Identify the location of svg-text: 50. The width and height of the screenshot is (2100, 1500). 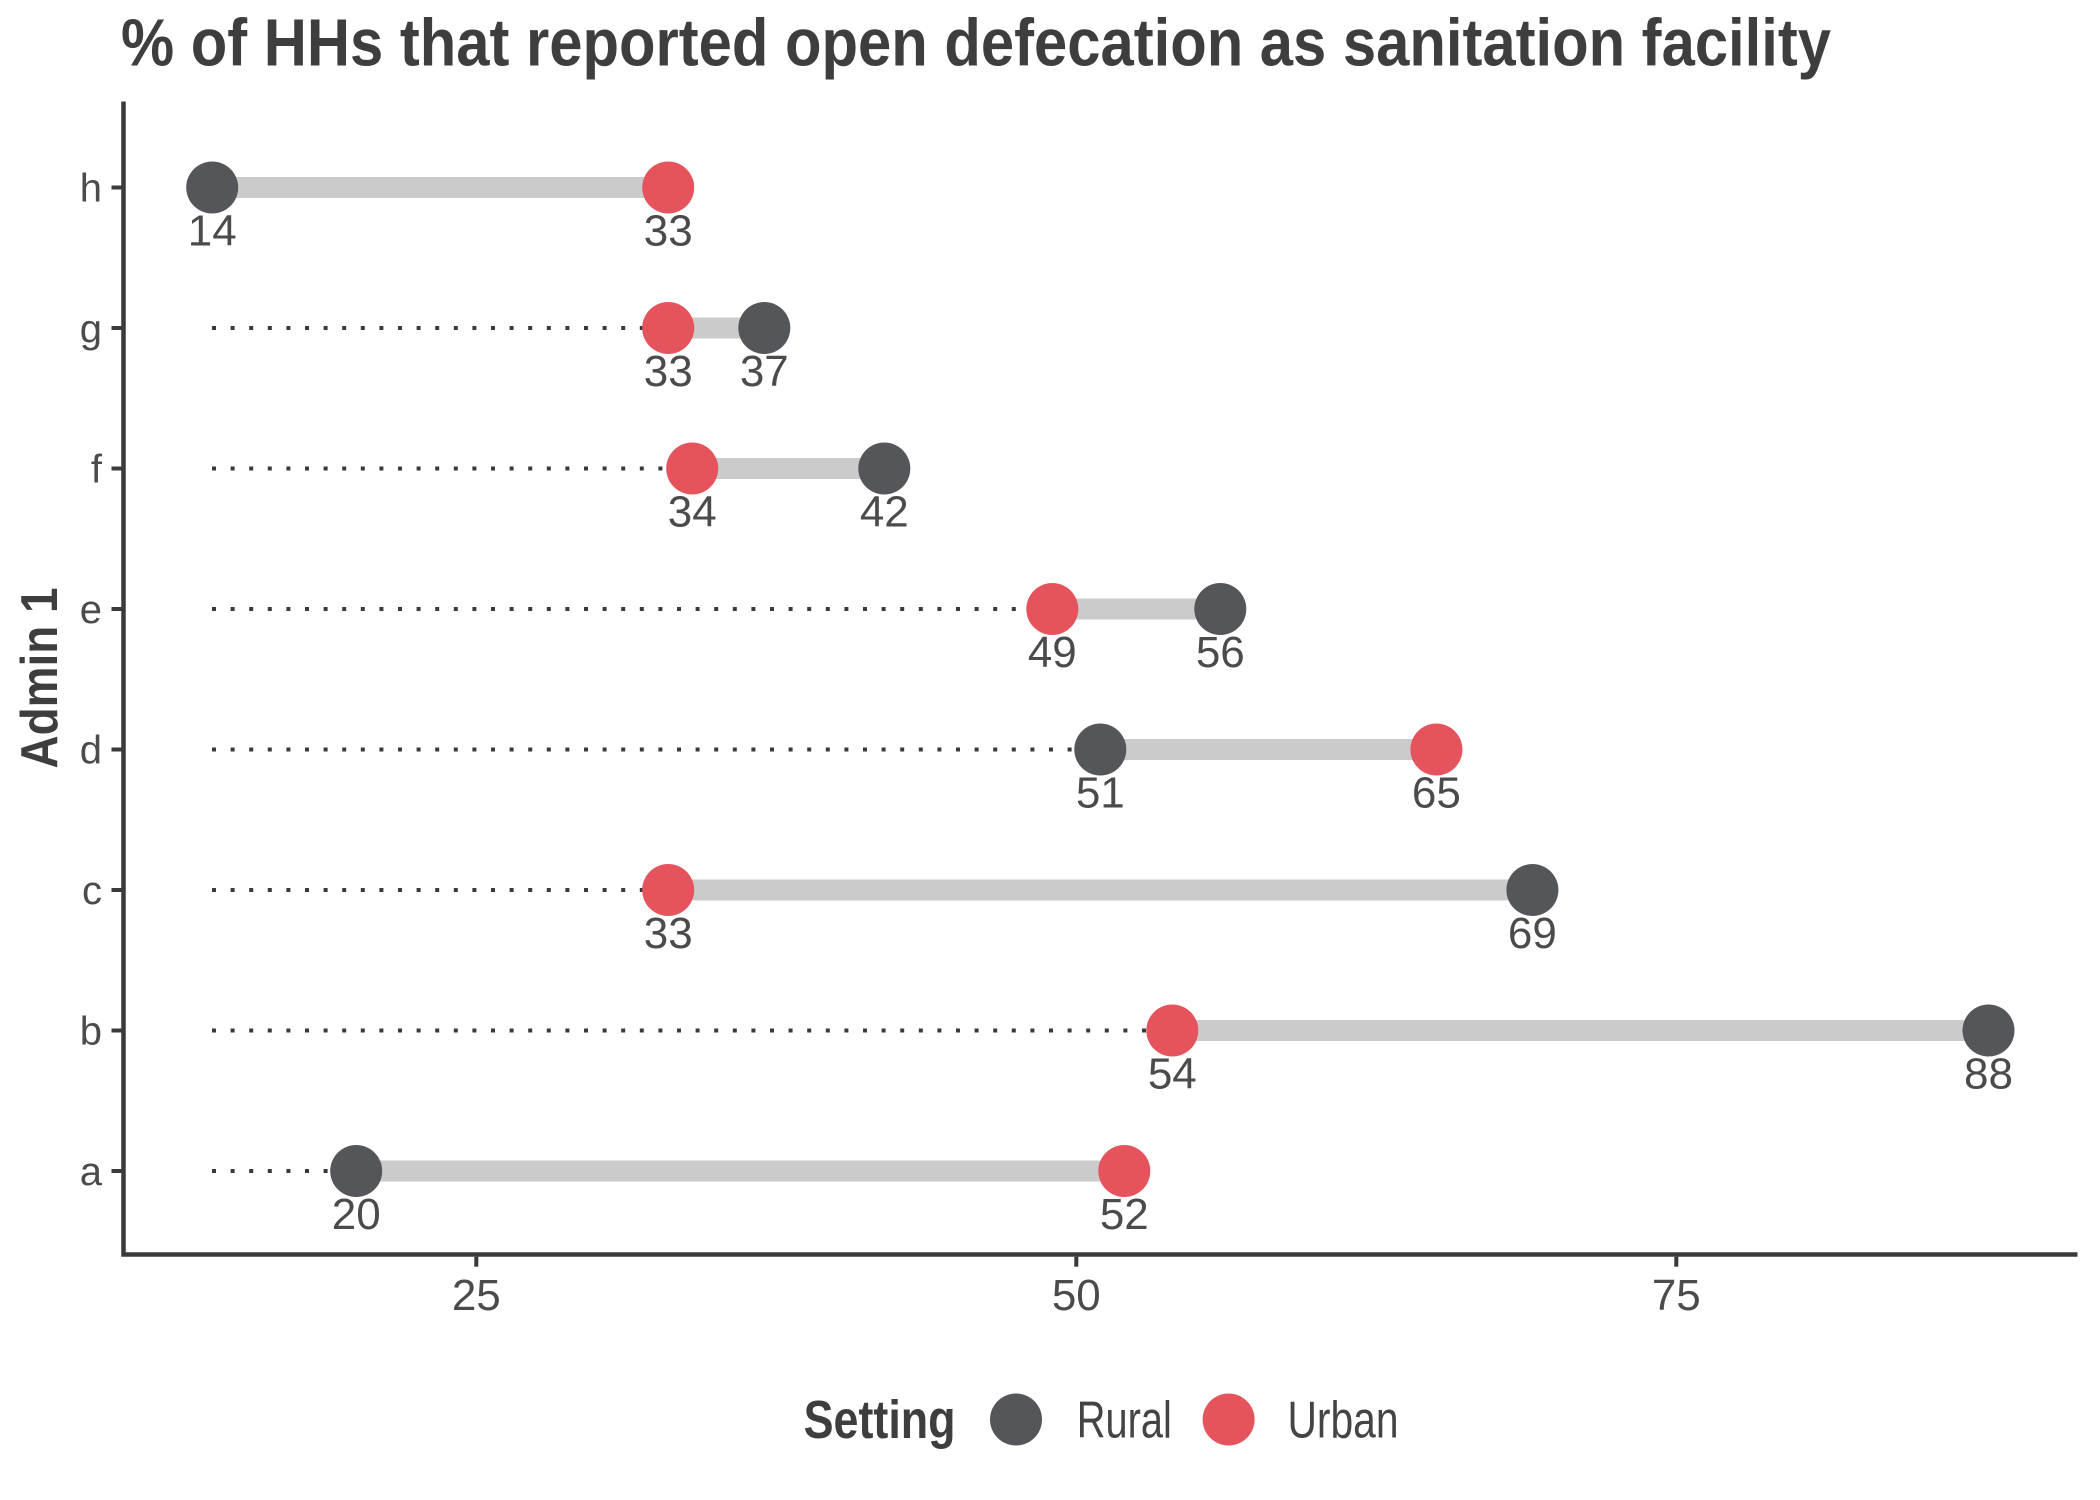
(1076, 1295).